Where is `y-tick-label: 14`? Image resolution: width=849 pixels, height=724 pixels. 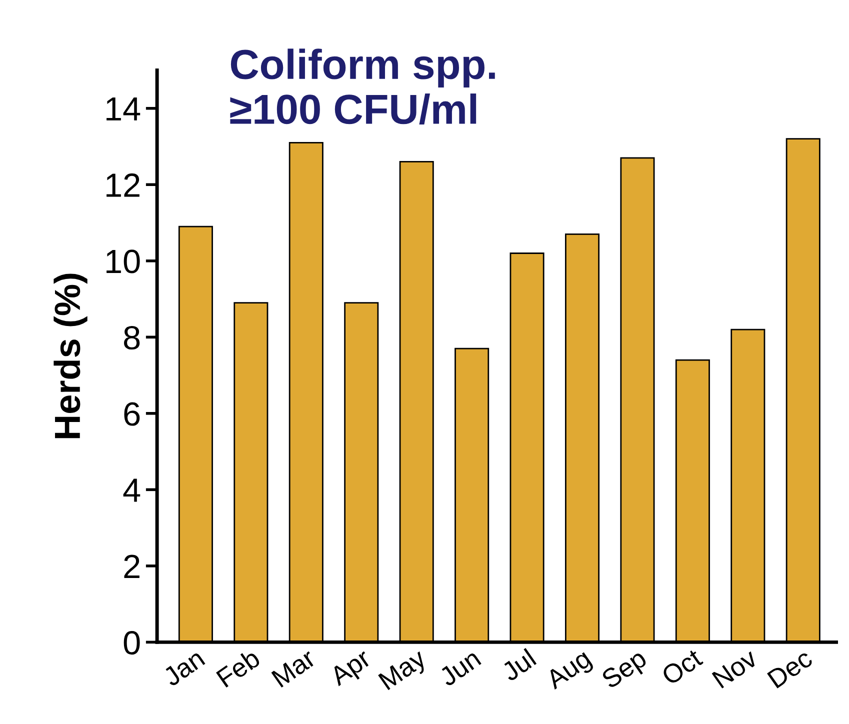
y-tick-label: 14 is located at coordinates (123, 109).